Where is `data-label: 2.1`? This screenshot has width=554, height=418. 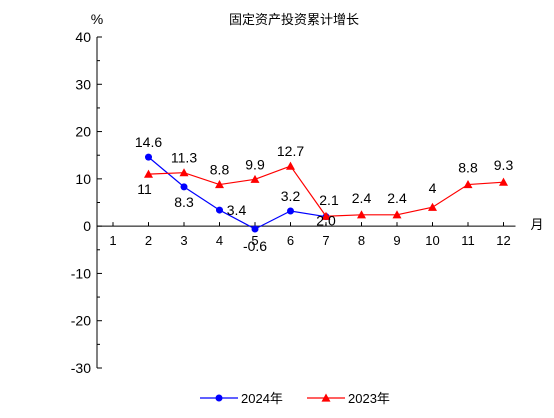 data-label: 2.1 is located at coordinates (329, 200).